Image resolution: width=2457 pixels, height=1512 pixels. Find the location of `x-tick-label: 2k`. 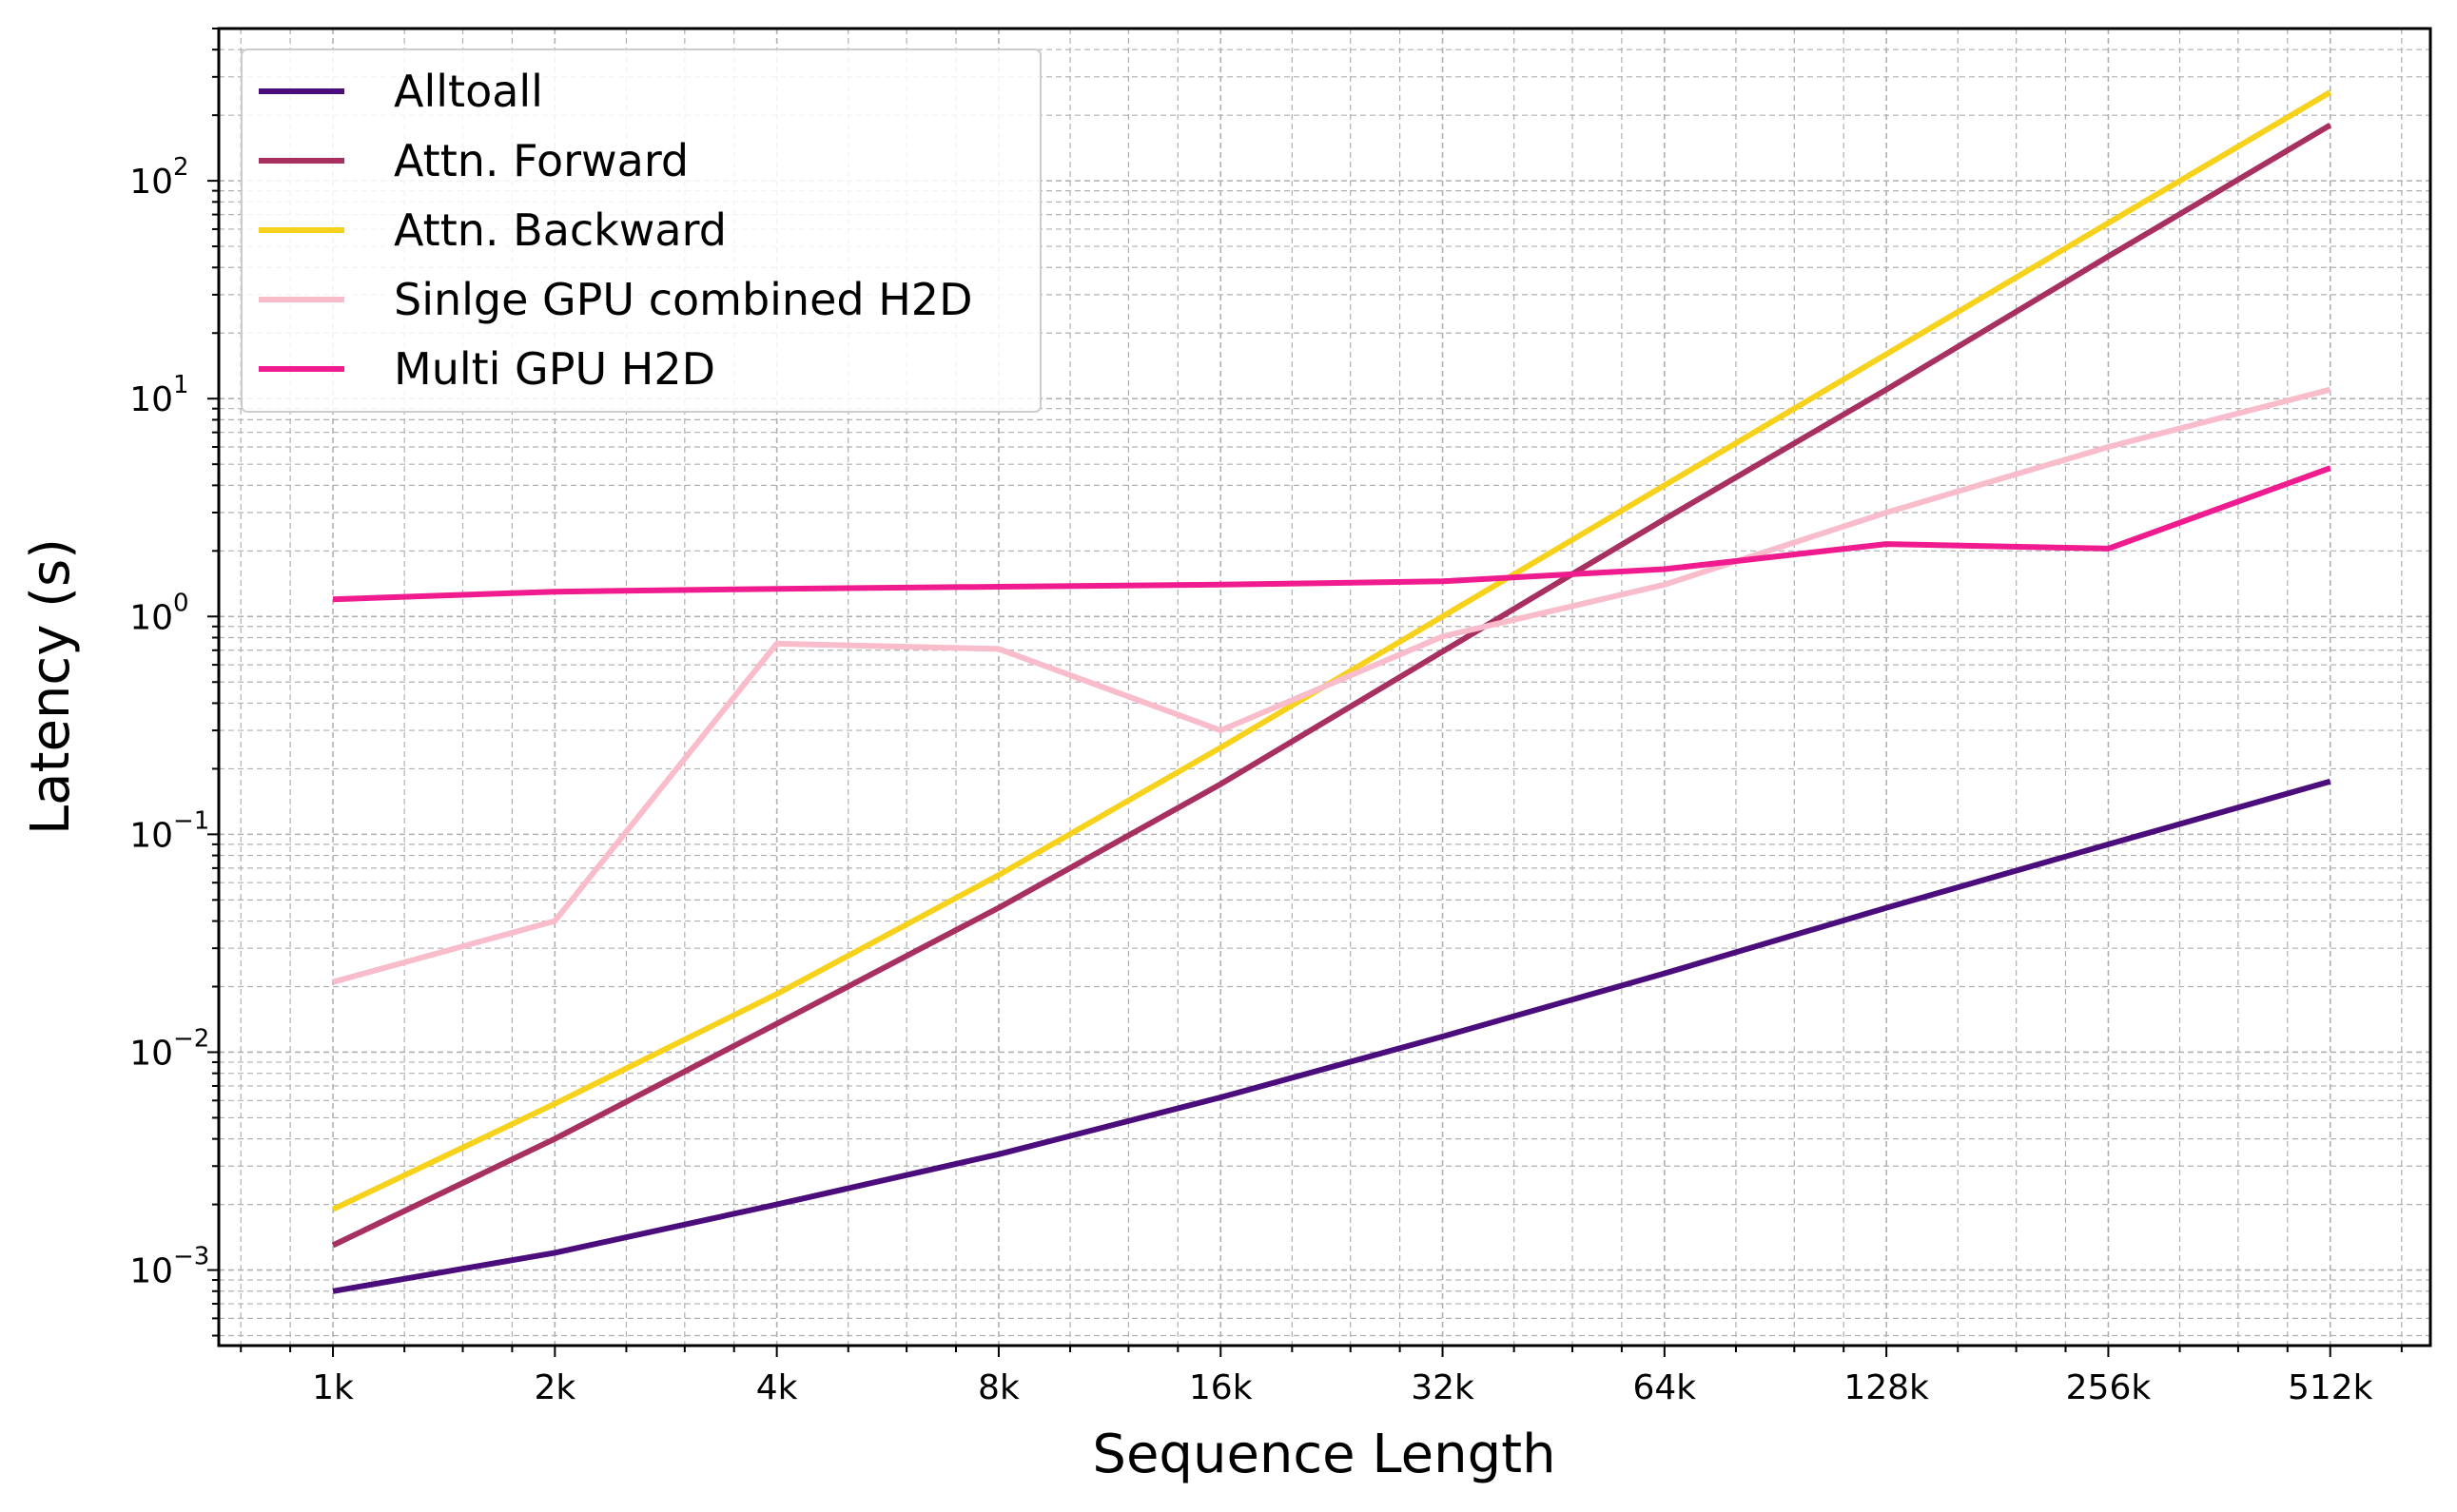

x-tick-label: 2k is located at coordinates (554, 1387).